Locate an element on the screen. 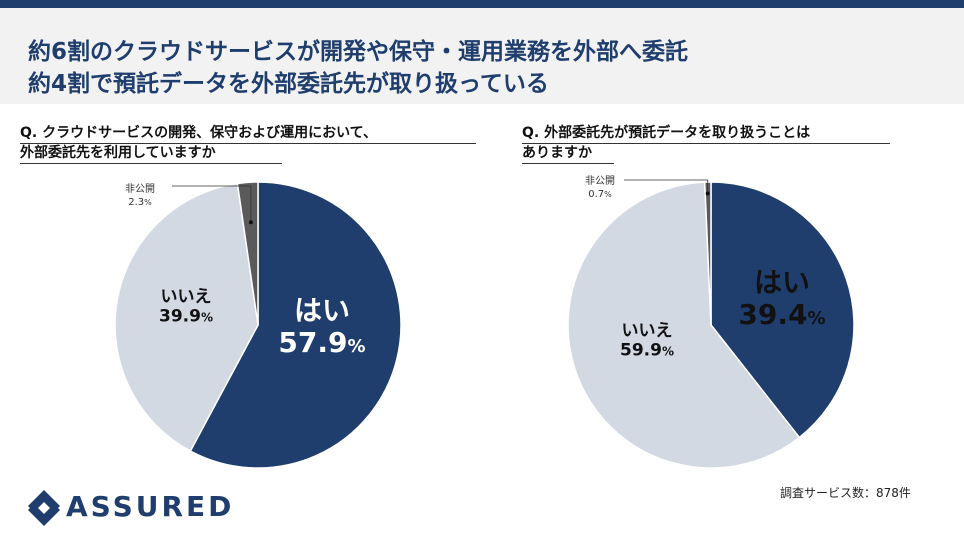  chart-2-question: Q. 外部委託先が預託データを取り扱うことは ありますか is located at coordinates (666, 143).